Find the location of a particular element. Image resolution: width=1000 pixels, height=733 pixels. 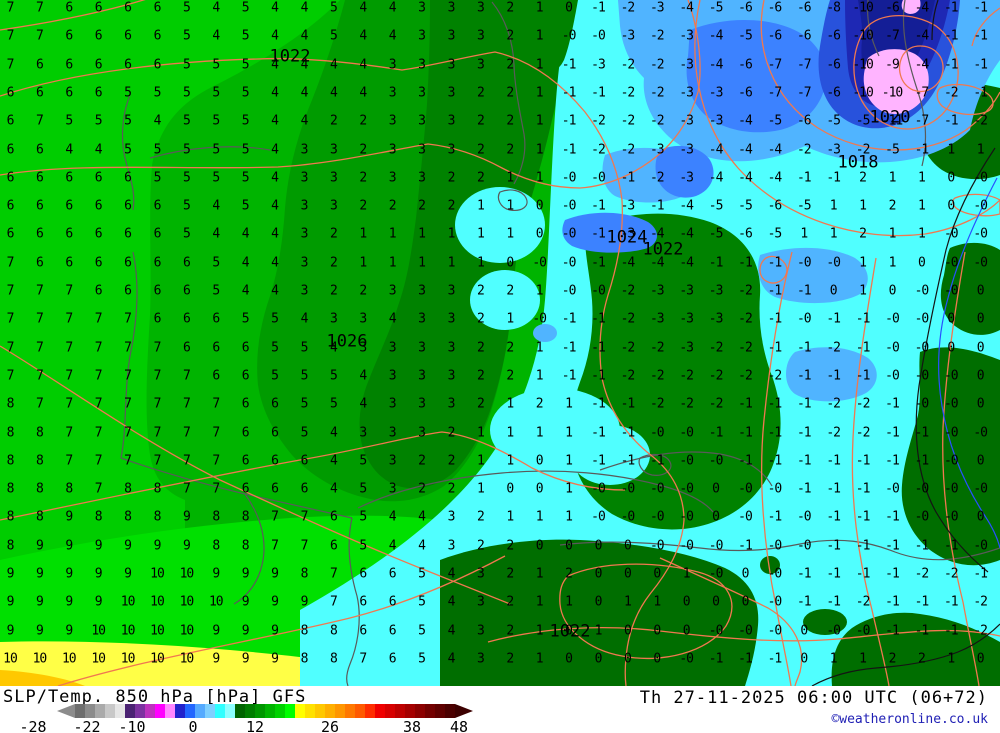

temp-value: -5 is located at coordinates (716, 206).